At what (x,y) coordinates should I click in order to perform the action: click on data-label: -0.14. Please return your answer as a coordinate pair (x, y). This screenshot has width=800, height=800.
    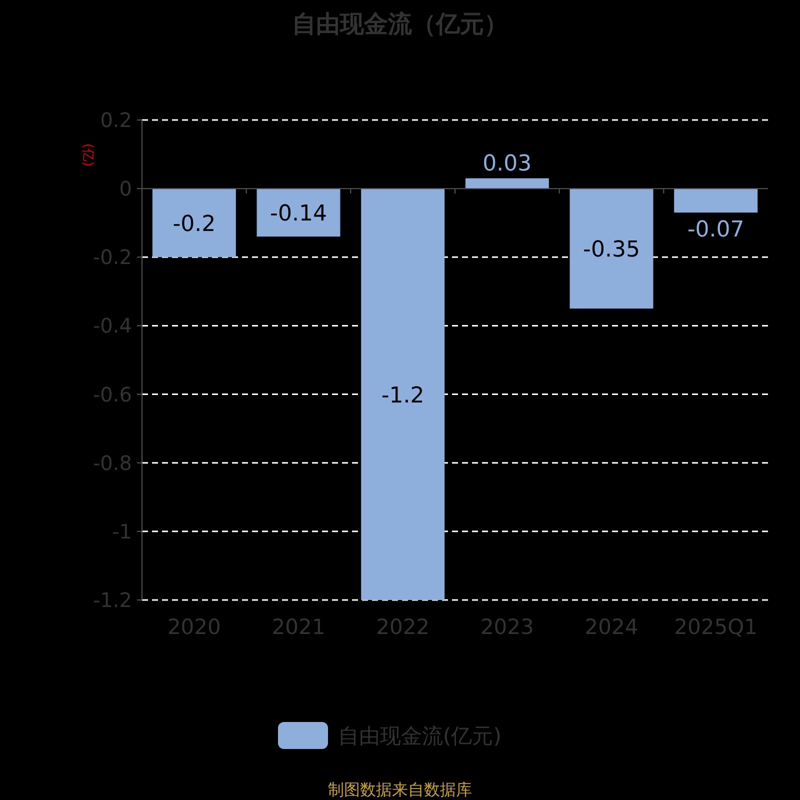
    Looking at the image, I should click on (298, 214).